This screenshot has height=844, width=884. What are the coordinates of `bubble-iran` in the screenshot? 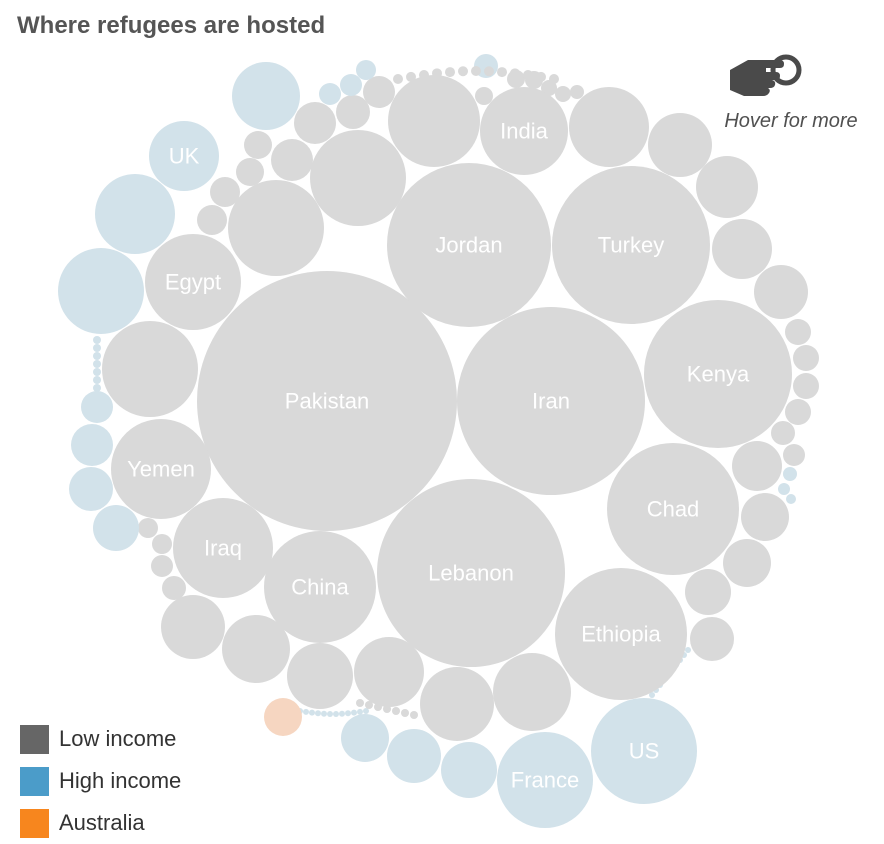 It's located at (551, 401).